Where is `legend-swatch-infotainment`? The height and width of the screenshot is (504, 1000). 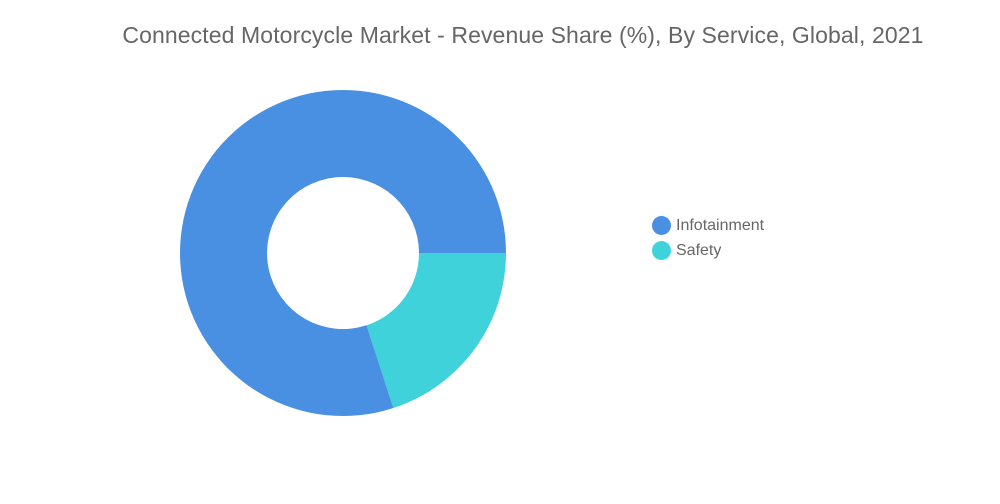
legend-swatch-infotainment is located at coordinates (661, 225).